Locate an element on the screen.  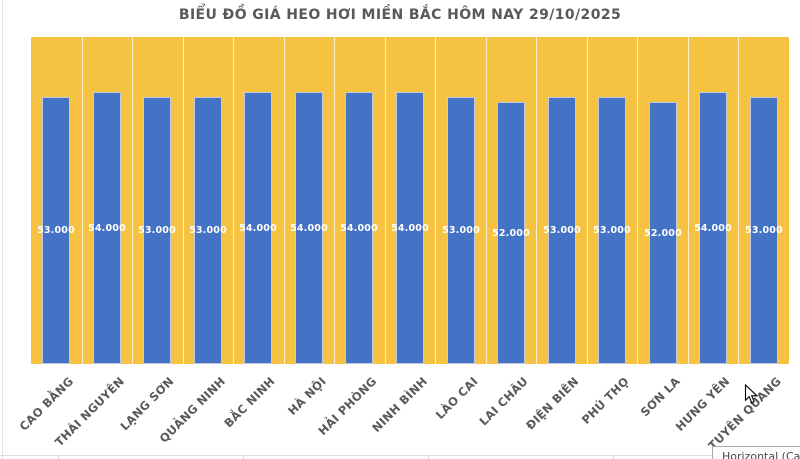
bar-lạng-sơn: 53.000 is located at coordinates (157, 230).